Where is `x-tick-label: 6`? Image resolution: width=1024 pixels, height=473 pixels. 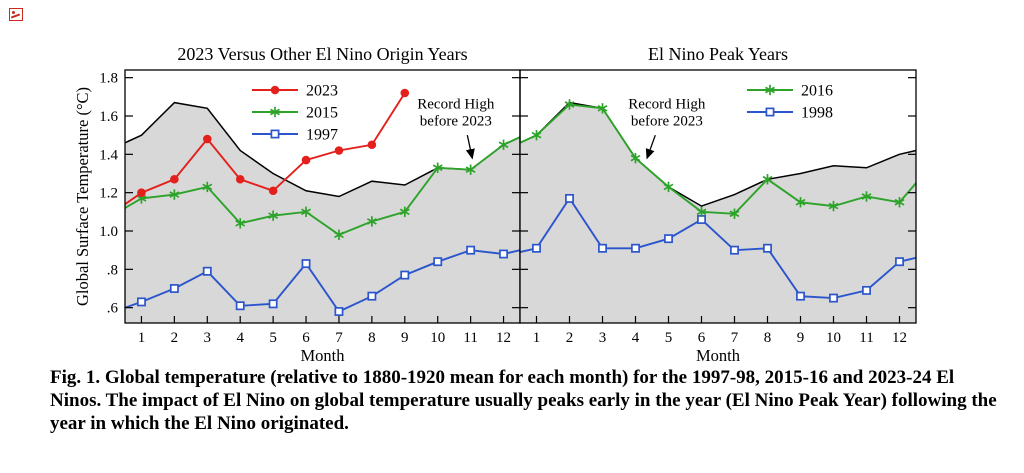 x-tick-label: 6 is located at coordinates (702, 338).